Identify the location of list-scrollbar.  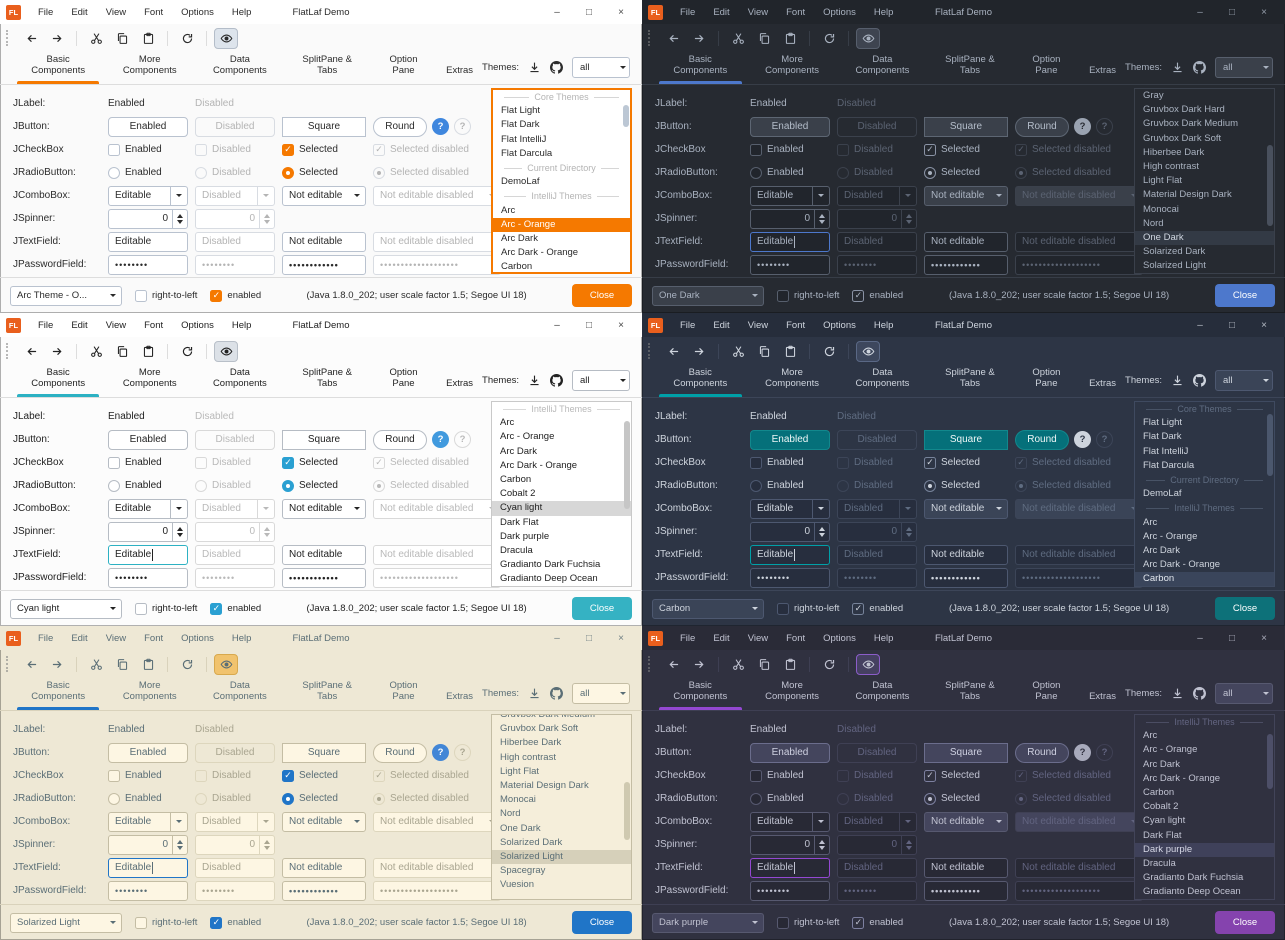
(1270, 807).